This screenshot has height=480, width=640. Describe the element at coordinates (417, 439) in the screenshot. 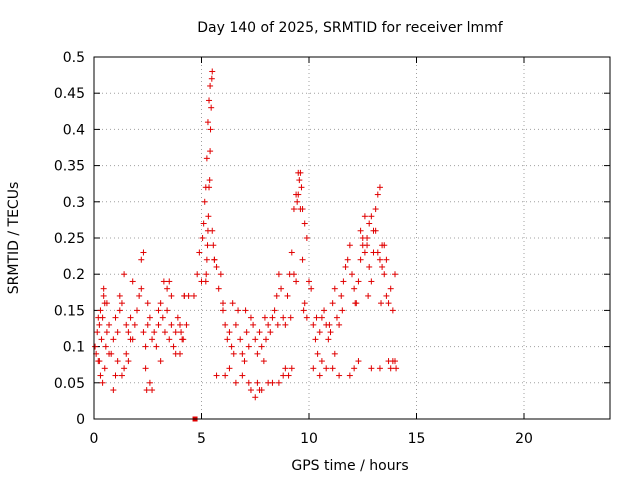

I see `x-tick-label: 15` at that location.